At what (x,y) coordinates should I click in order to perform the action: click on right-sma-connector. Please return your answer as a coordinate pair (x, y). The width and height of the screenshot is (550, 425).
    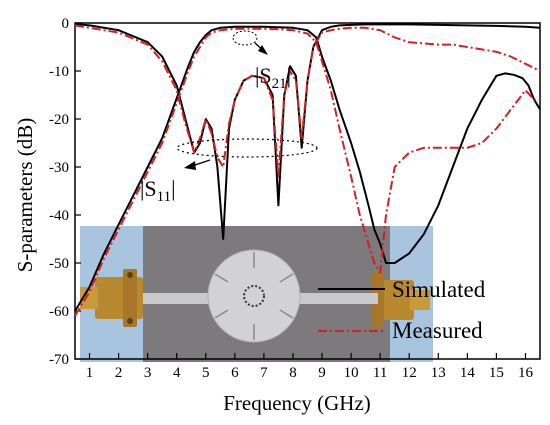
    Looking at the image, I should click on (401, 300).